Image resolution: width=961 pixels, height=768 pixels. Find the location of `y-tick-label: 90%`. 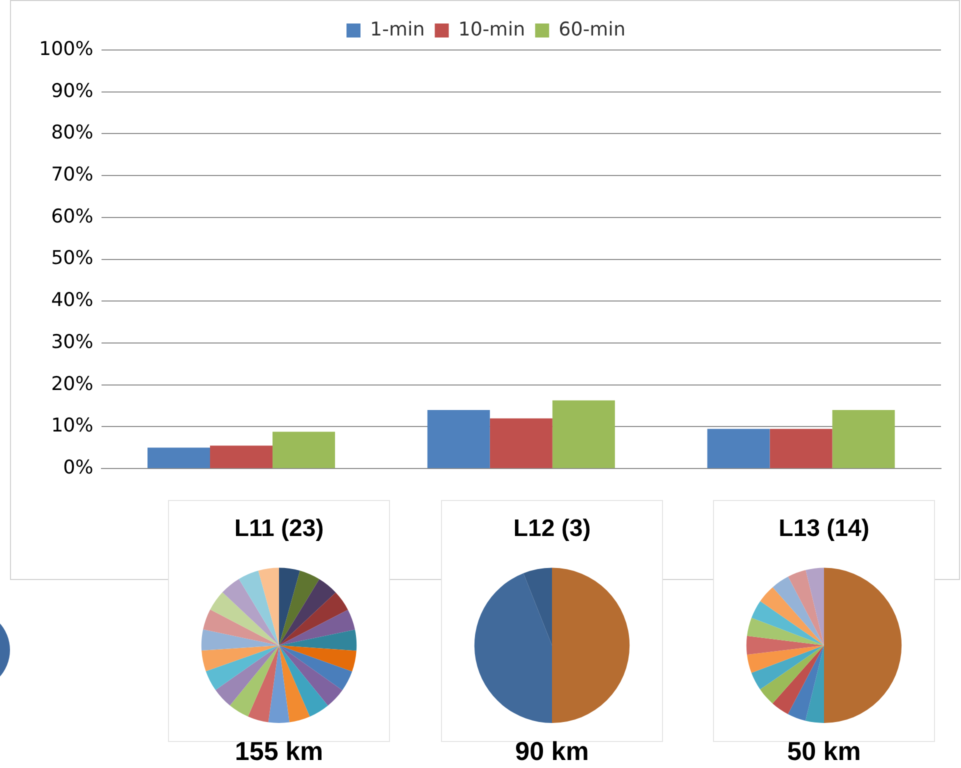

y-tick-label: 90% is located at coordinates (72, 91).